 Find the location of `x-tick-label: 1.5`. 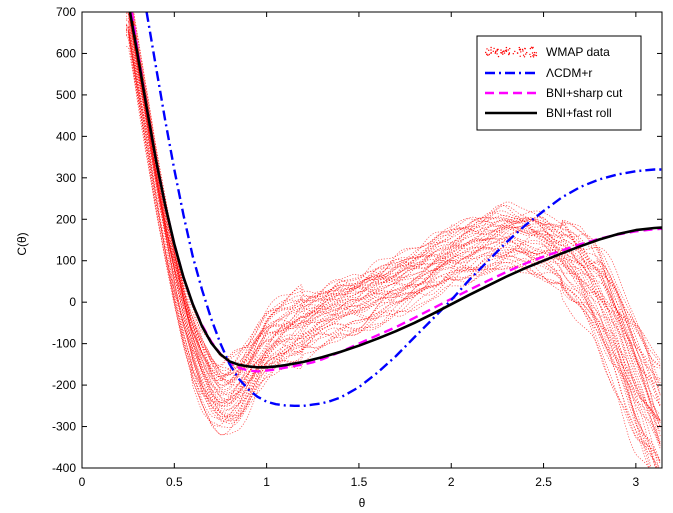

x-tick-label: 1.5 is located at coordinates (359, 482).